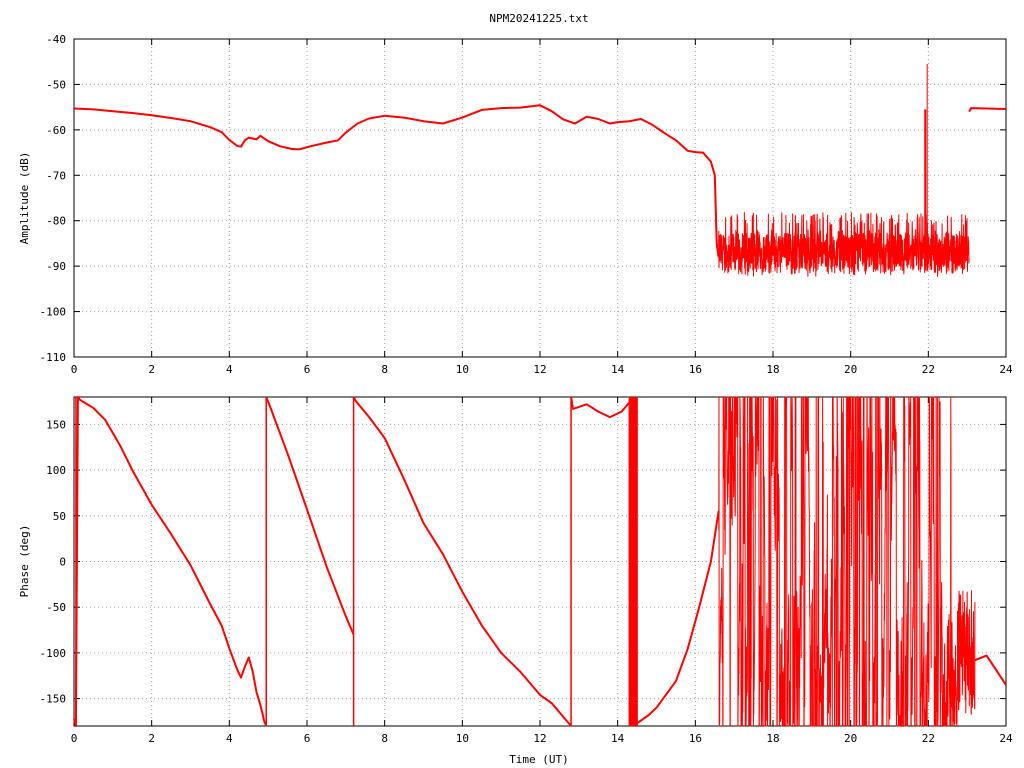 Image resolution: width=1024 pixels, height=768 pixels. Describe the element at coordinates (56, 39) in the screenshot. I see `y-tick-label: -40` at that location.